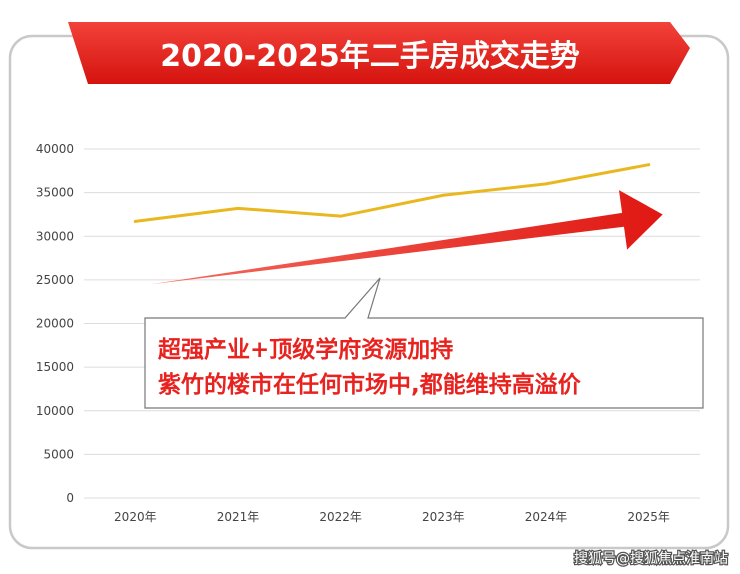 This screenshot has height=574, width=740. I want to click on title-banner: 2020-2025年二手房成交走势, so click(379, 53).